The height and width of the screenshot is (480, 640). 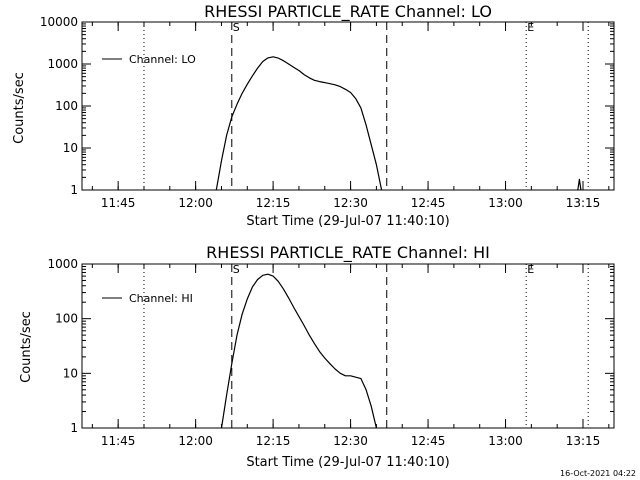 I want to click on legend: Channel: HI, so click(x=147, y=298).